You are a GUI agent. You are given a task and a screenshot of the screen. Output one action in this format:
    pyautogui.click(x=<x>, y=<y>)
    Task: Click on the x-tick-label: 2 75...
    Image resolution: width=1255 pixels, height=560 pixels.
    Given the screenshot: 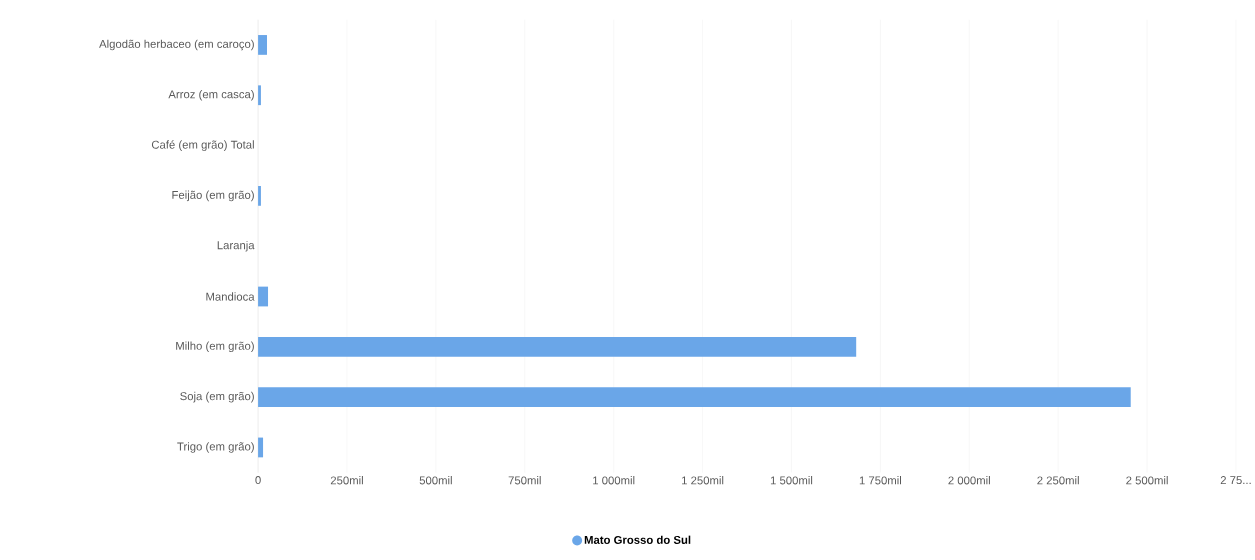 What is the action you would take?
    pyautogui.click(x=1235, y=480)
    